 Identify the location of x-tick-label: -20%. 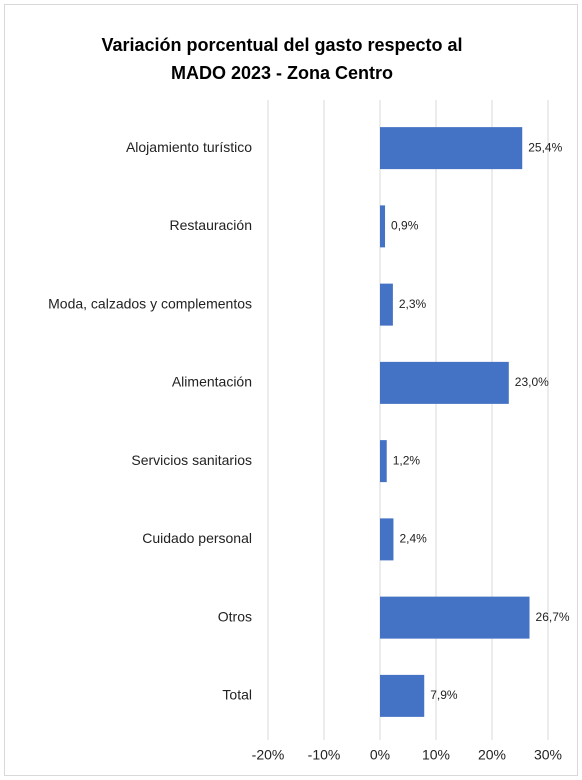
(268, 755).